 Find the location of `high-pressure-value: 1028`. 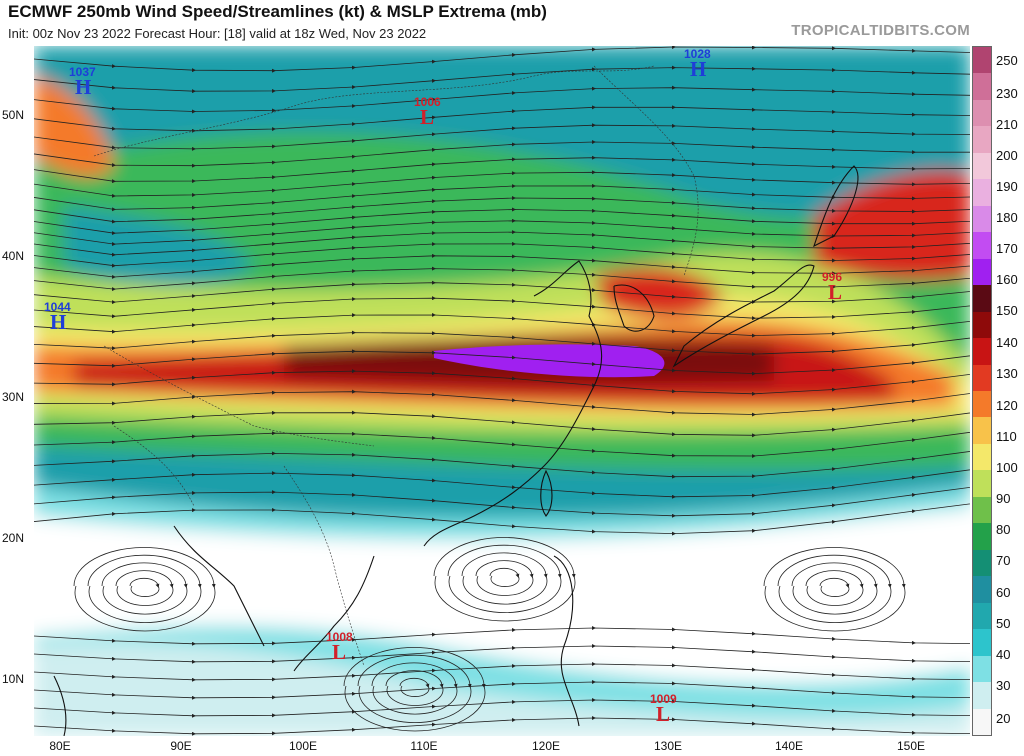

high-pressure-value: 1028 is located at coordinates (697, 54).